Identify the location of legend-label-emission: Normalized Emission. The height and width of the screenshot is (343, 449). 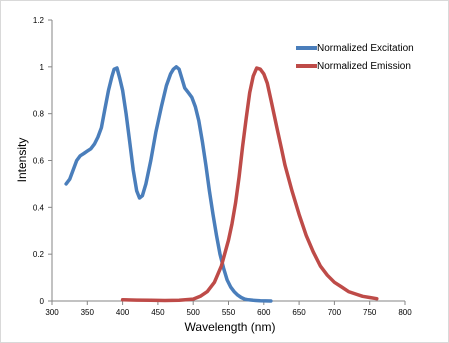
(364, 66).